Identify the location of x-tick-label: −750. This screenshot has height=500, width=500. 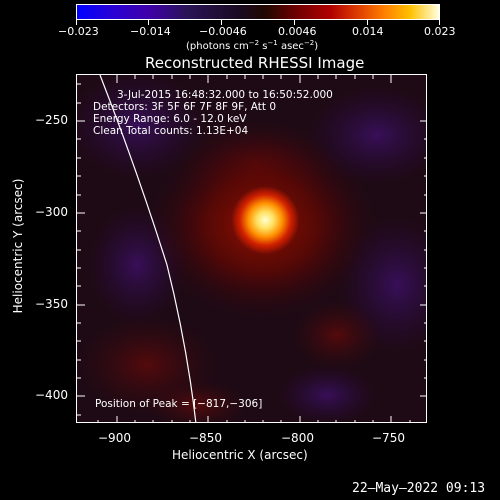
(388, 438).